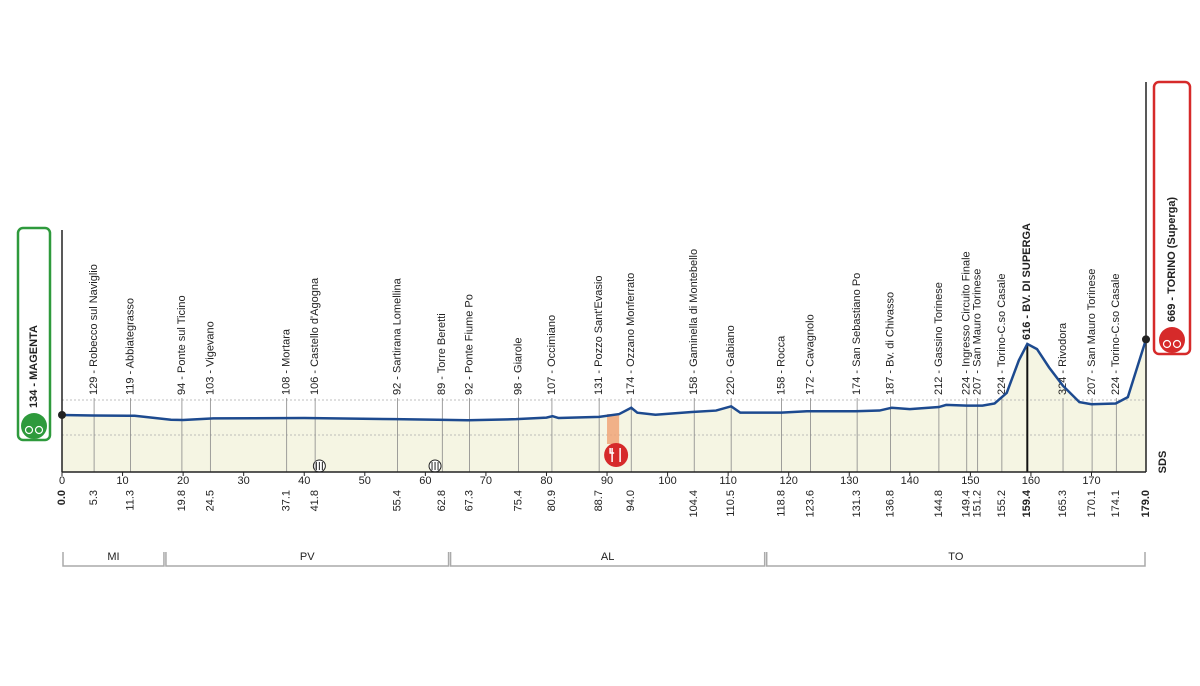  I want to click on waypoint-km: 88.7, so click(599, 500).